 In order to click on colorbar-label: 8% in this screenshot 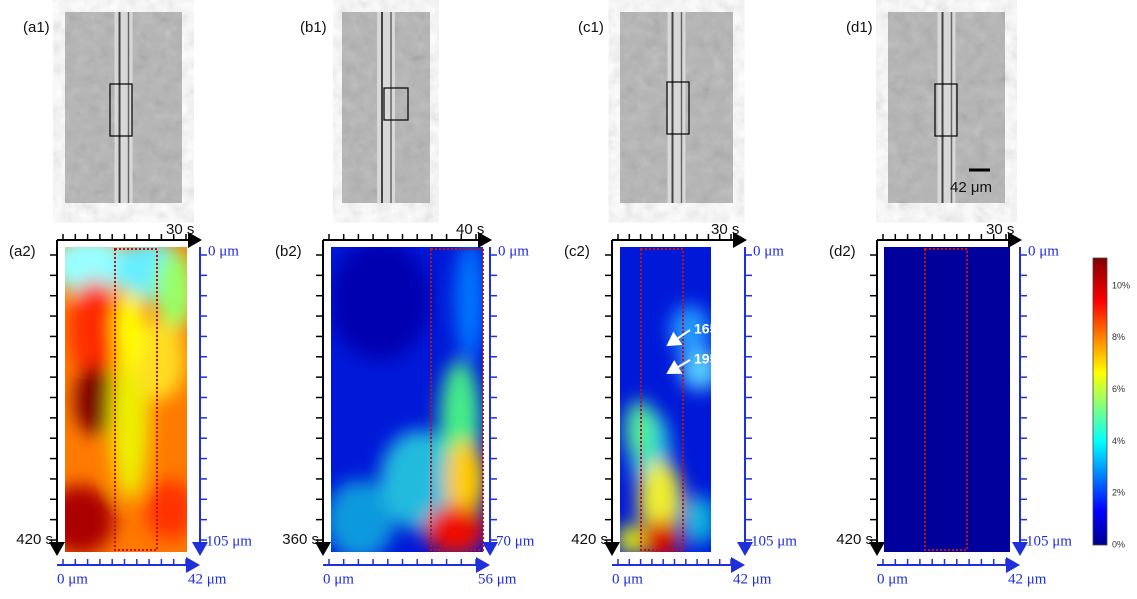, I will do `click(1118, 337)`.